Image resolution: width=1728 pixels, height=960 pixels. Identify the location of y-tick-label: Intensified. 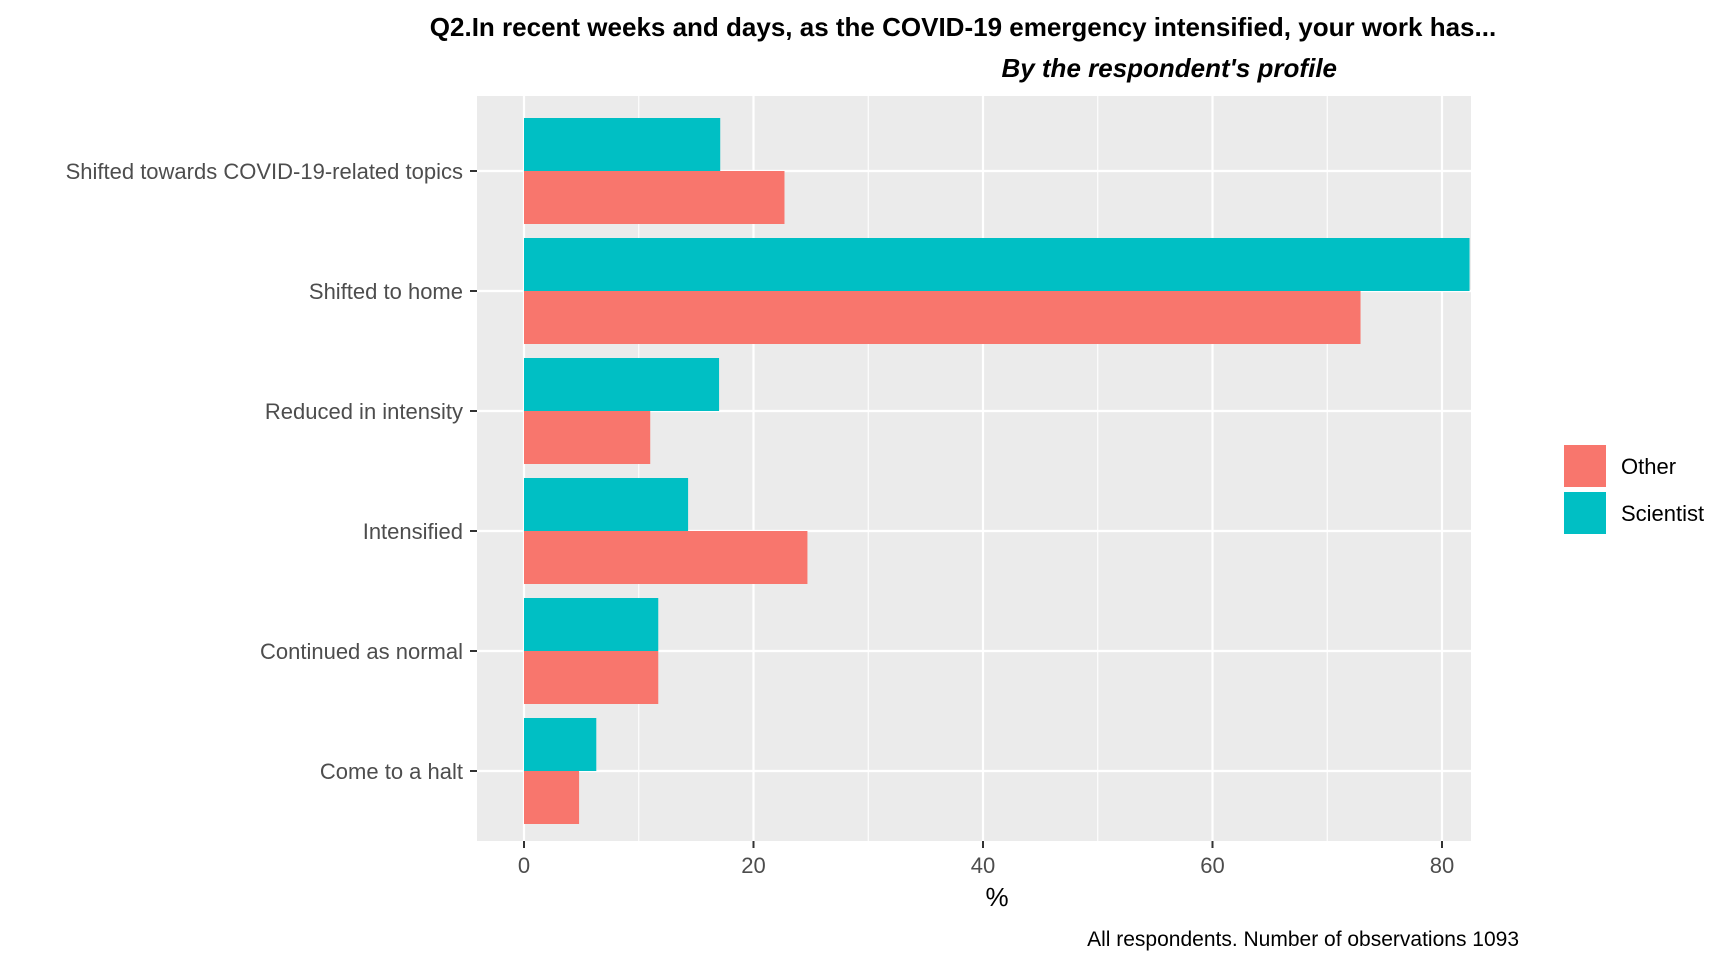
(413, 531).